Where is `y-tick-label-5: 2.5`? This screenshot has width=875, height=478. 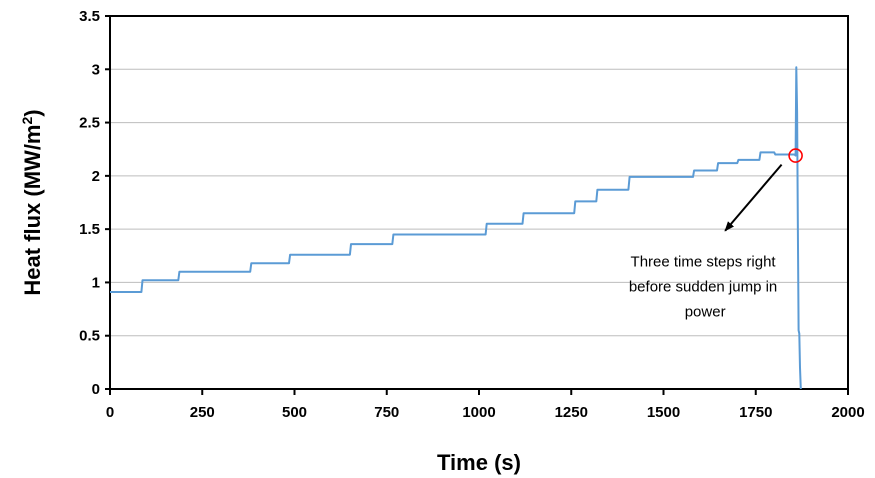
y-tick-label-5: 2.5 is located at coordinates (89, 123).